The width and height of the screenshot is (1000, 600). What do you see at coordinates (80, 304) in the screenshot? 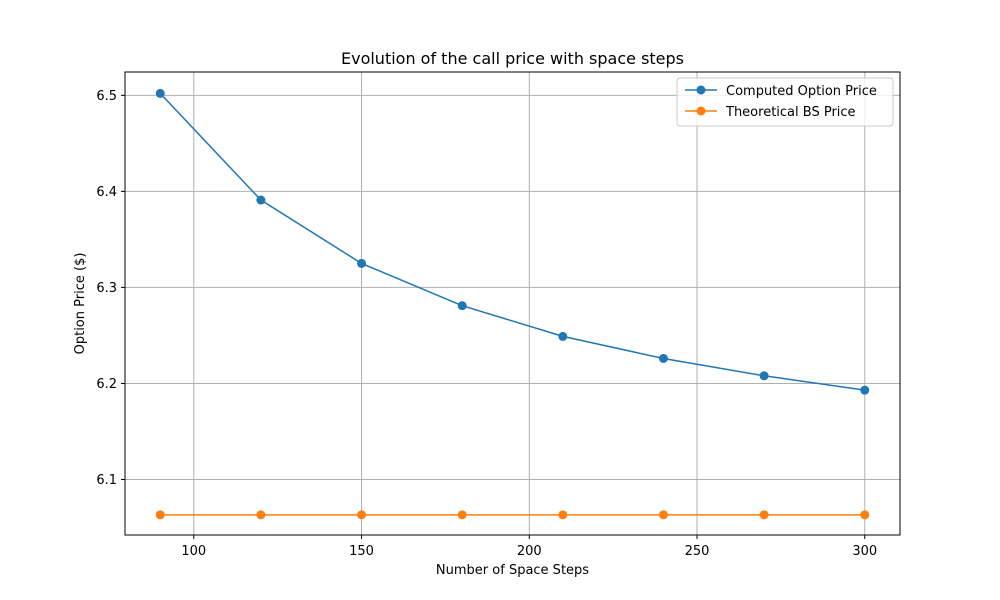
I see `y-axis-label: Option Price ($)` at bounding box center [80, 304].